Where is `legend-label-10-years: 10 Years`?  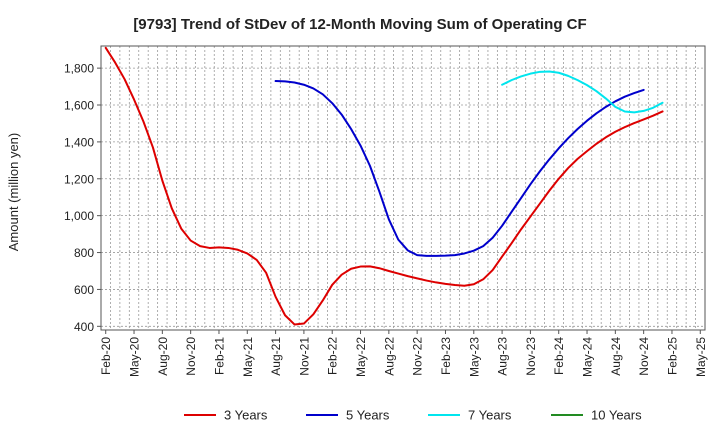 legend-label-10-years: 10 Years is located at coordinates (616, 415).